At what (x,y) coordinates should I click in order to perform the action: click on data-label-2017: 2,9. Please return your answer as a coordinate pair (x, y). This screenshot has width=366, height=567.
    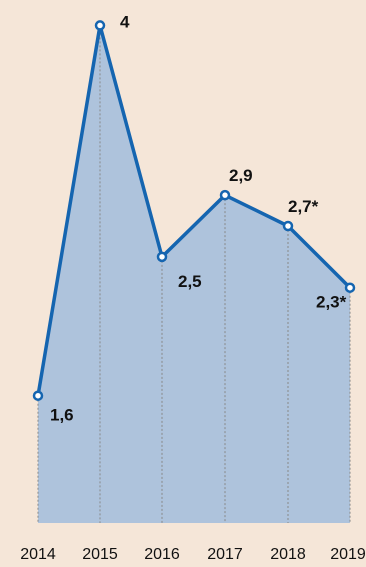
    Looking at the image, I should click on (241, 175).